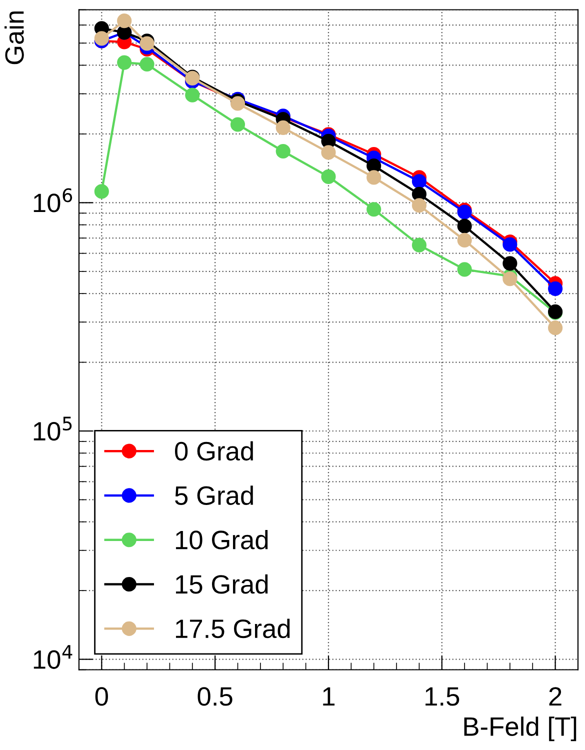 The height and width of the screenshot is (750, 585). What do you see at coordinates (233, 628) in the screenshot?
I see `legend-label: 17.5 Grad` at bounding box center [233, 628].